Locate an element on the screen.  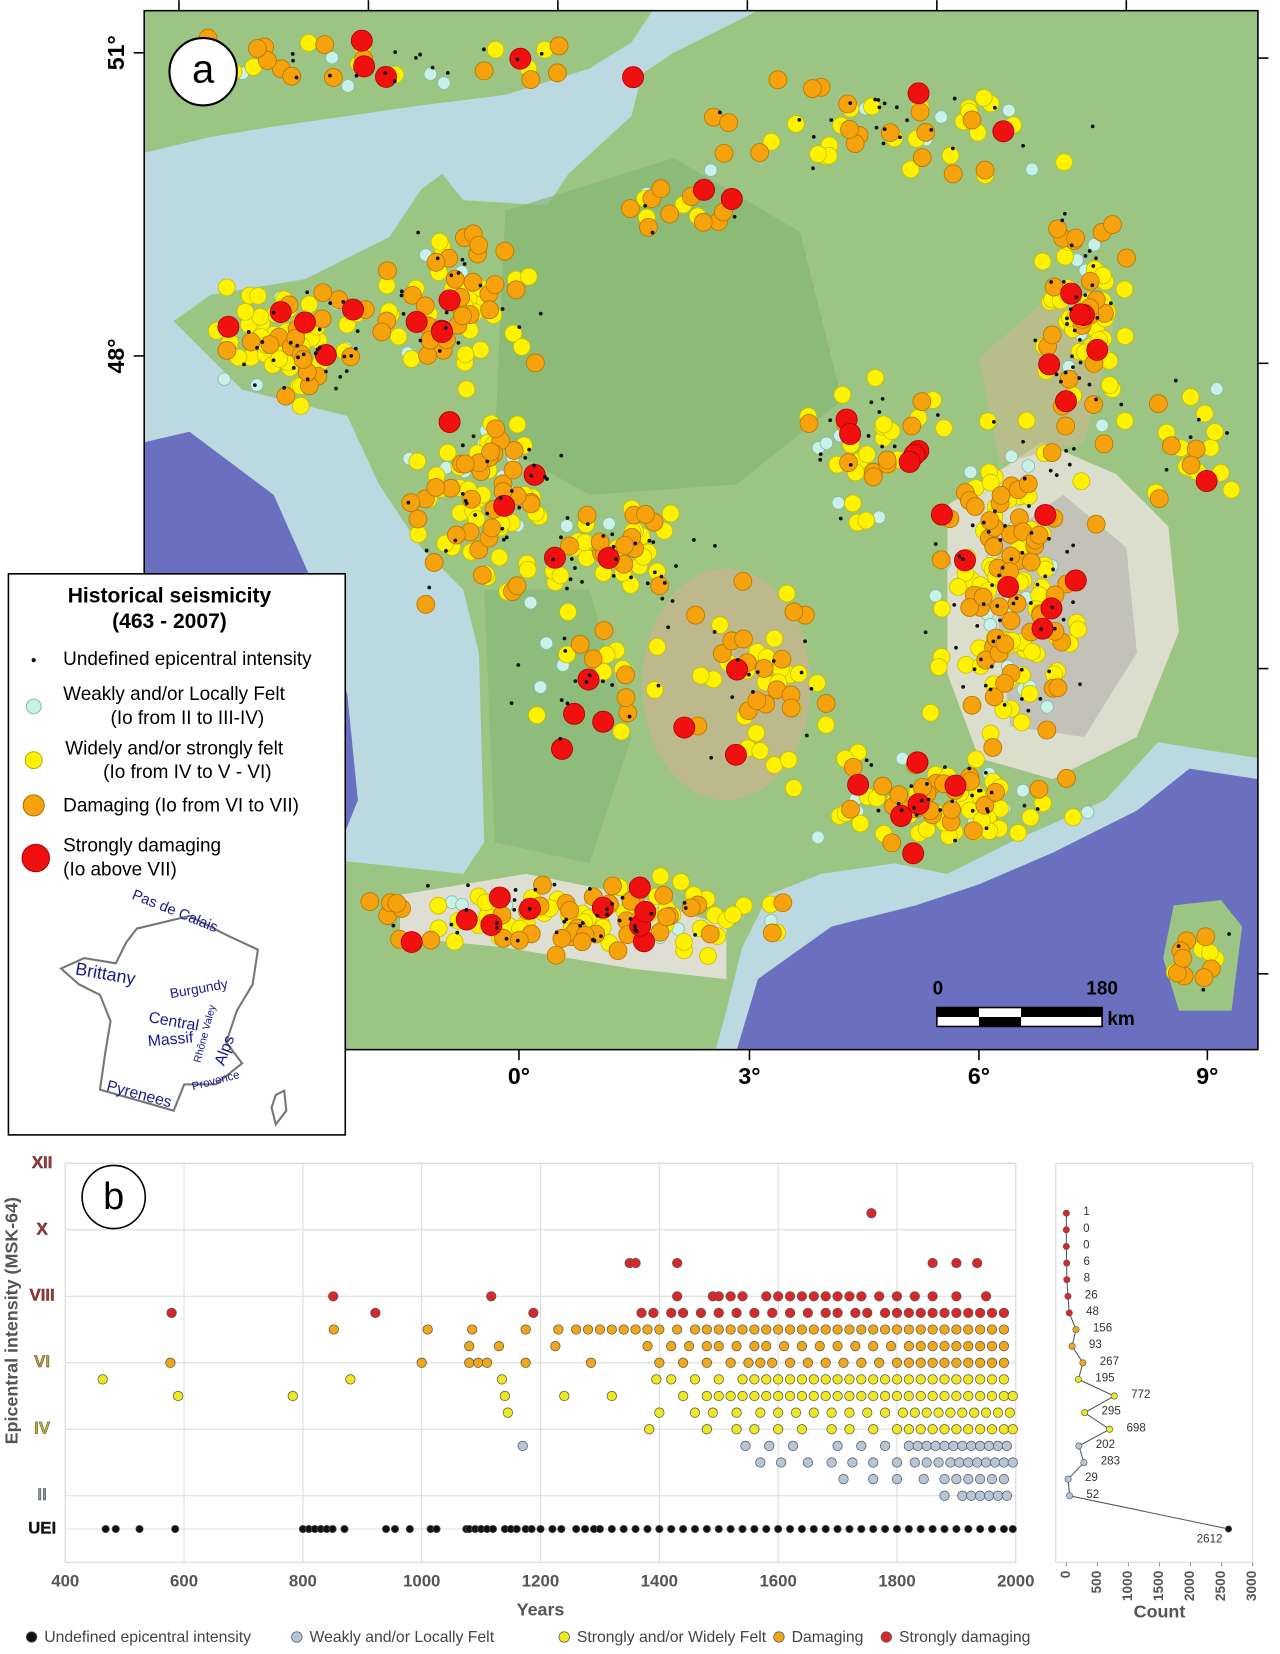
legend-title: Historical seismicity is located at coordinates (170, 596).